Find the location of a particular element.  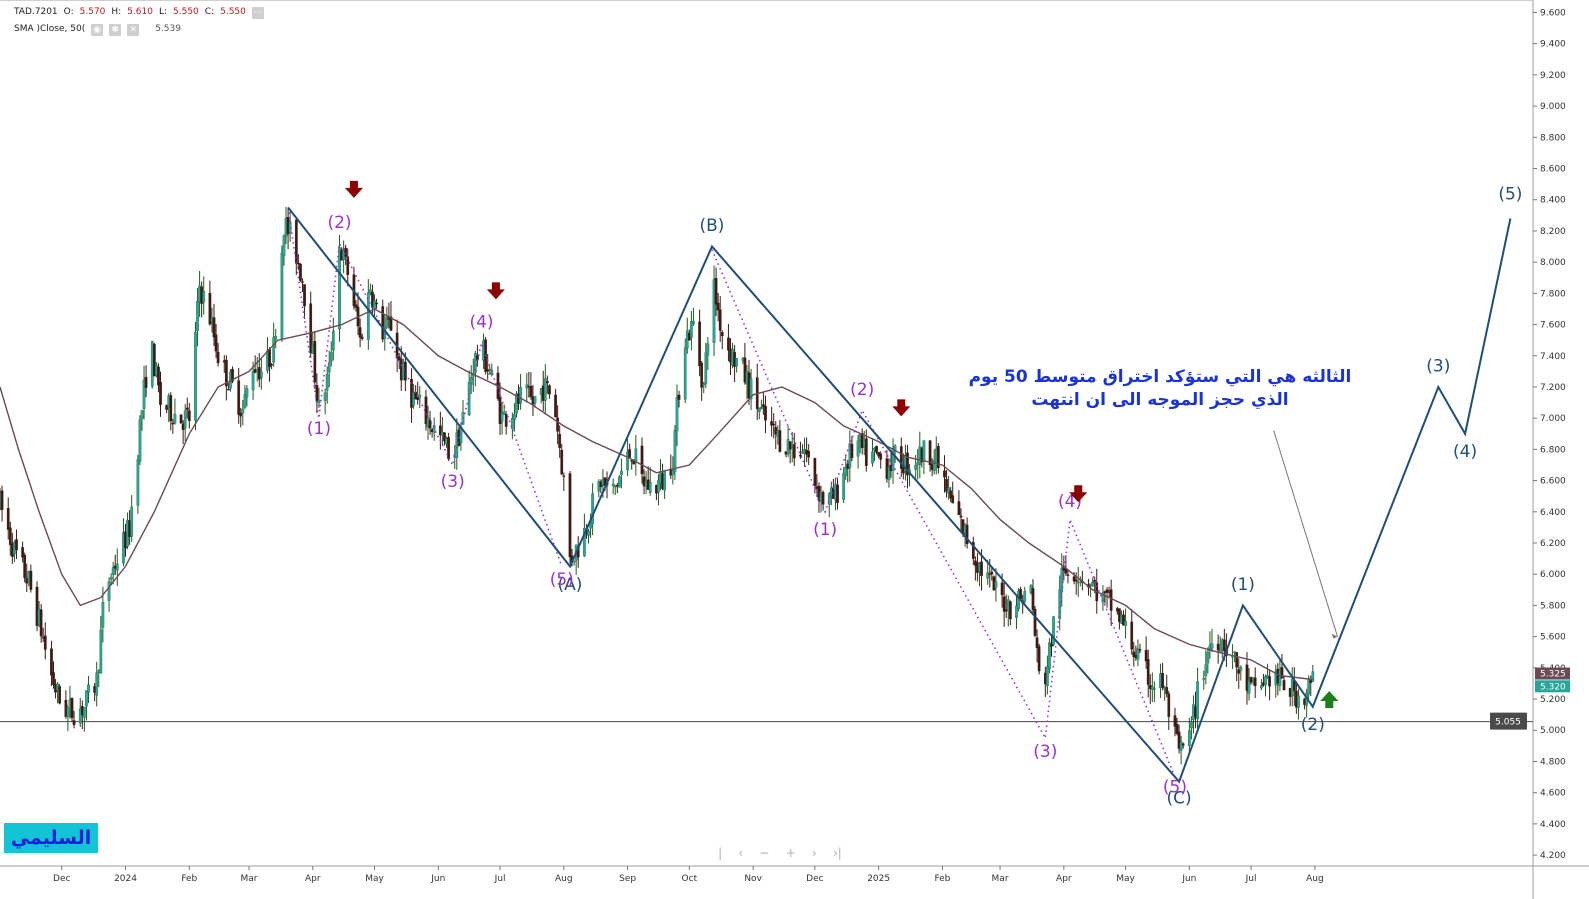

high-value: 5.610 is located at coordinates (140, 12).